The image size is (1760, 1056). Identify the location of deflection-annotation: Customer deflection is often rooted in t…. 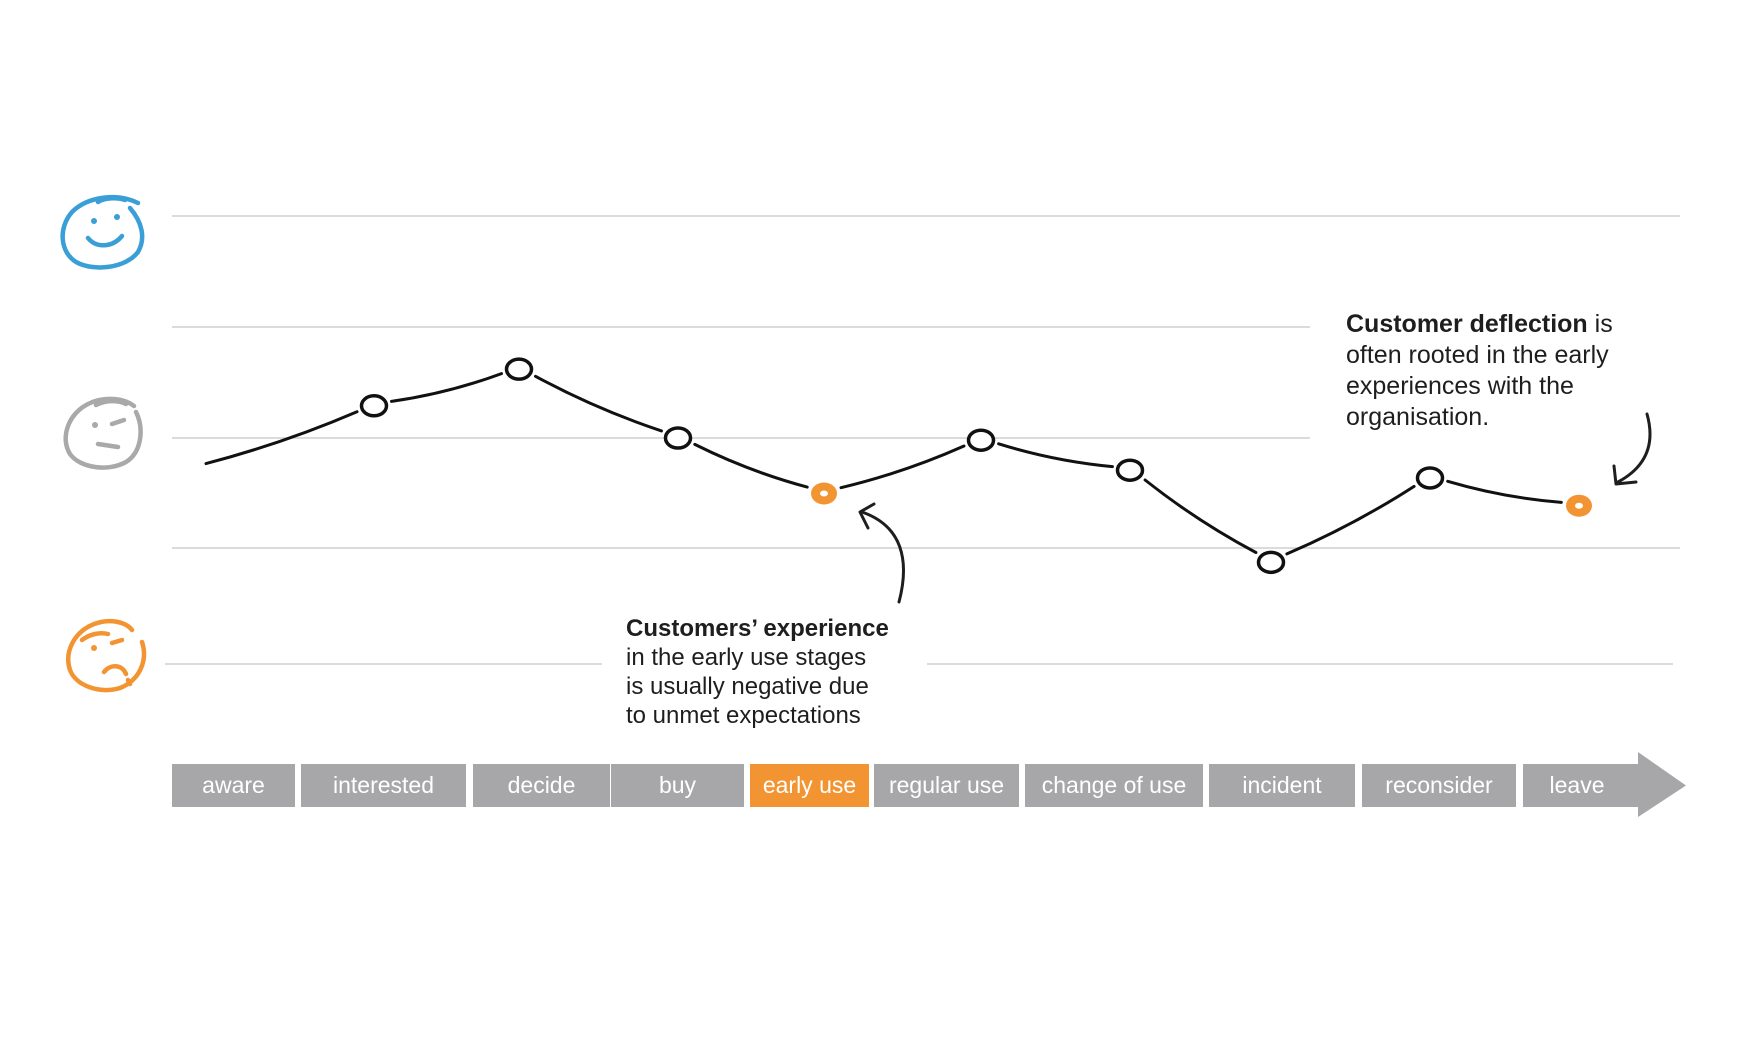
(1516, 371).